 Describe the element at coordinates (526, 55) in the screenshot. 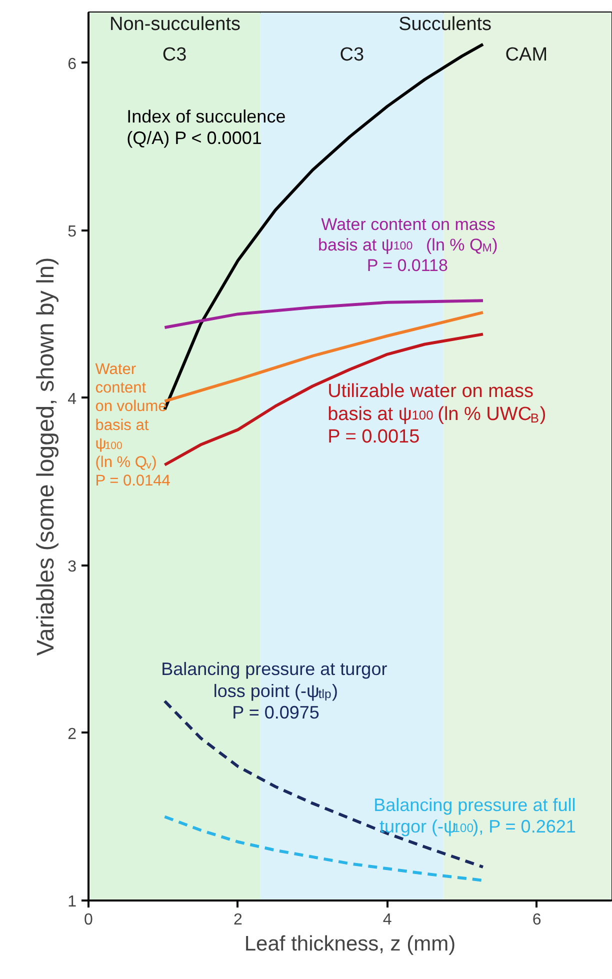

I see `band-label: CAM` at that location.